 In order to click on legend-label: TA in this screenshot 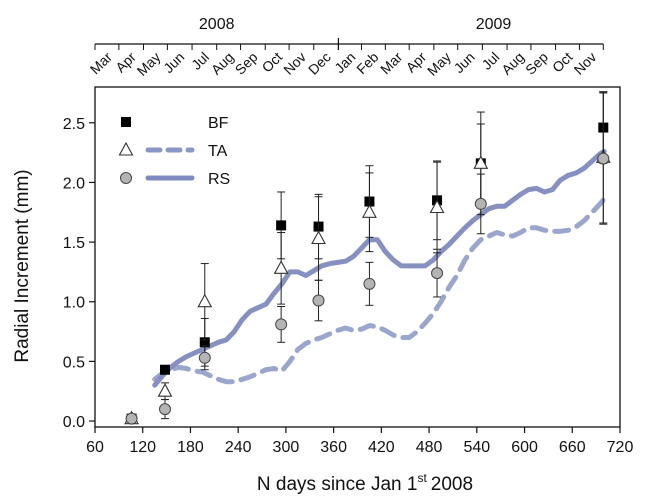, I will do `click(218, 151)`.